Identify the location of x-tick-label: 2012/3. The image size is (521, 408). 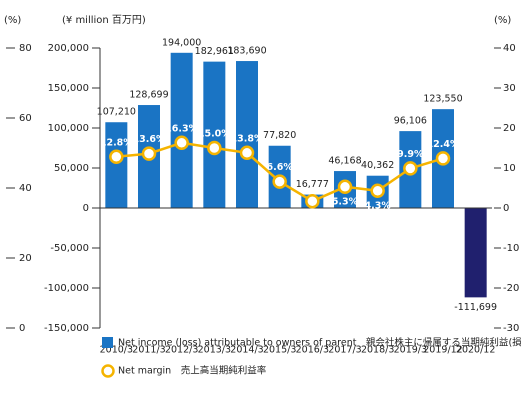
(181, 350).